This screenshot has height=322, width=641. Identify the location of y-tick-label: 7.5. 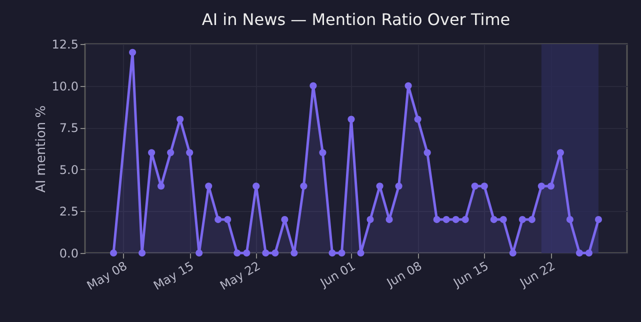
(68, 128).